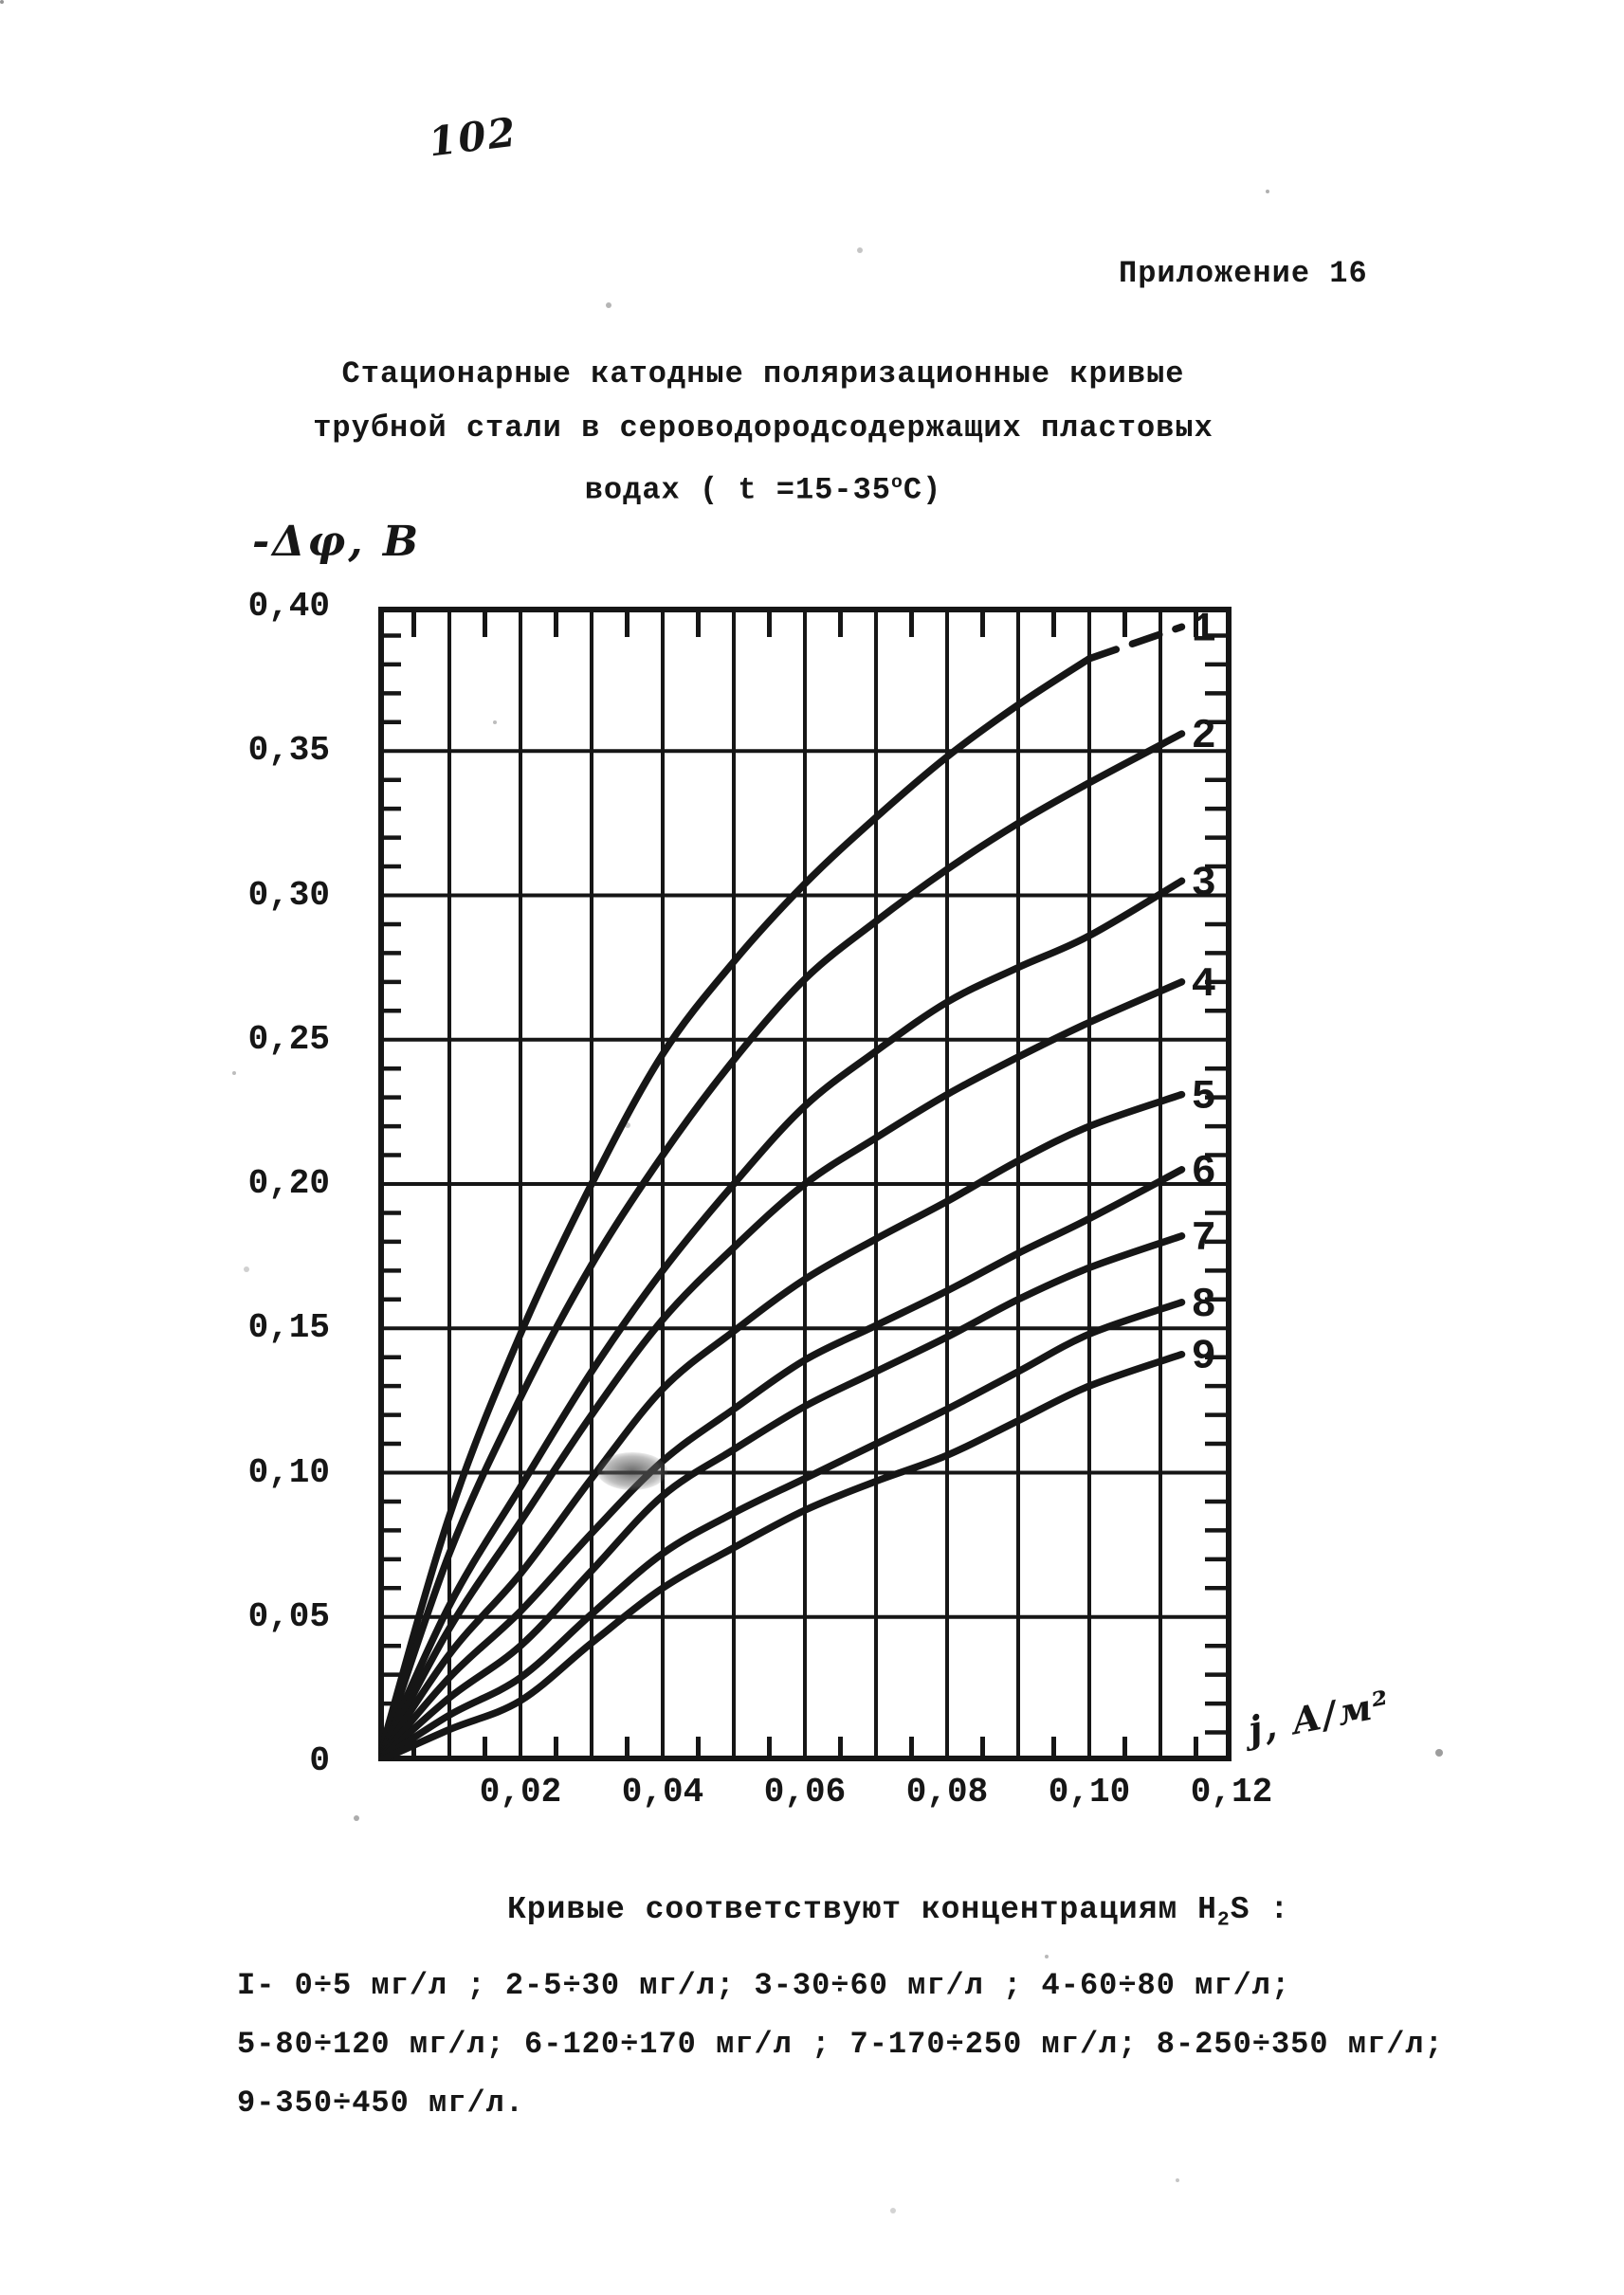 This screenshot has height=2295, width=1624. I want to click on curve-label-1: 1, so click(1204, 630).